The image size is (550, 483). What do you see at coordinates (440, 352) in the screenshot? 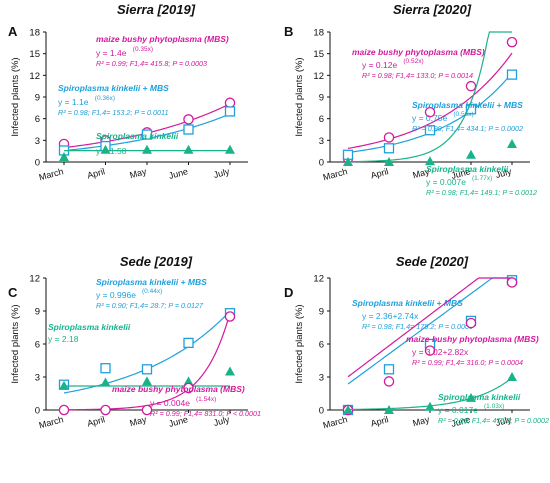
I see `equation-label: y = 3.02+2.82x` at bounding box center [440, 352].